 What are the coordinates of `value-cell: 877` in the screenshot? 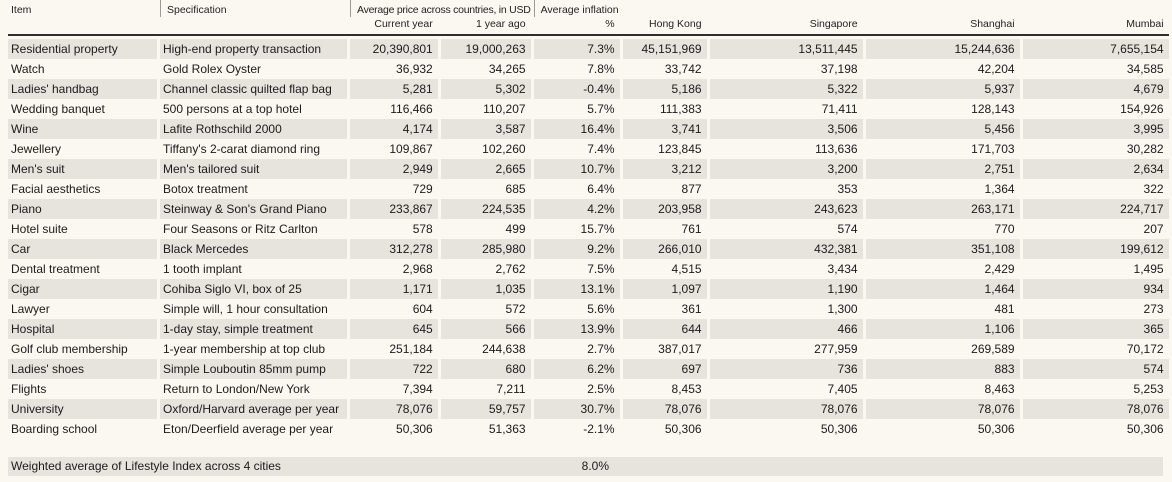 It's located at (691, 189).